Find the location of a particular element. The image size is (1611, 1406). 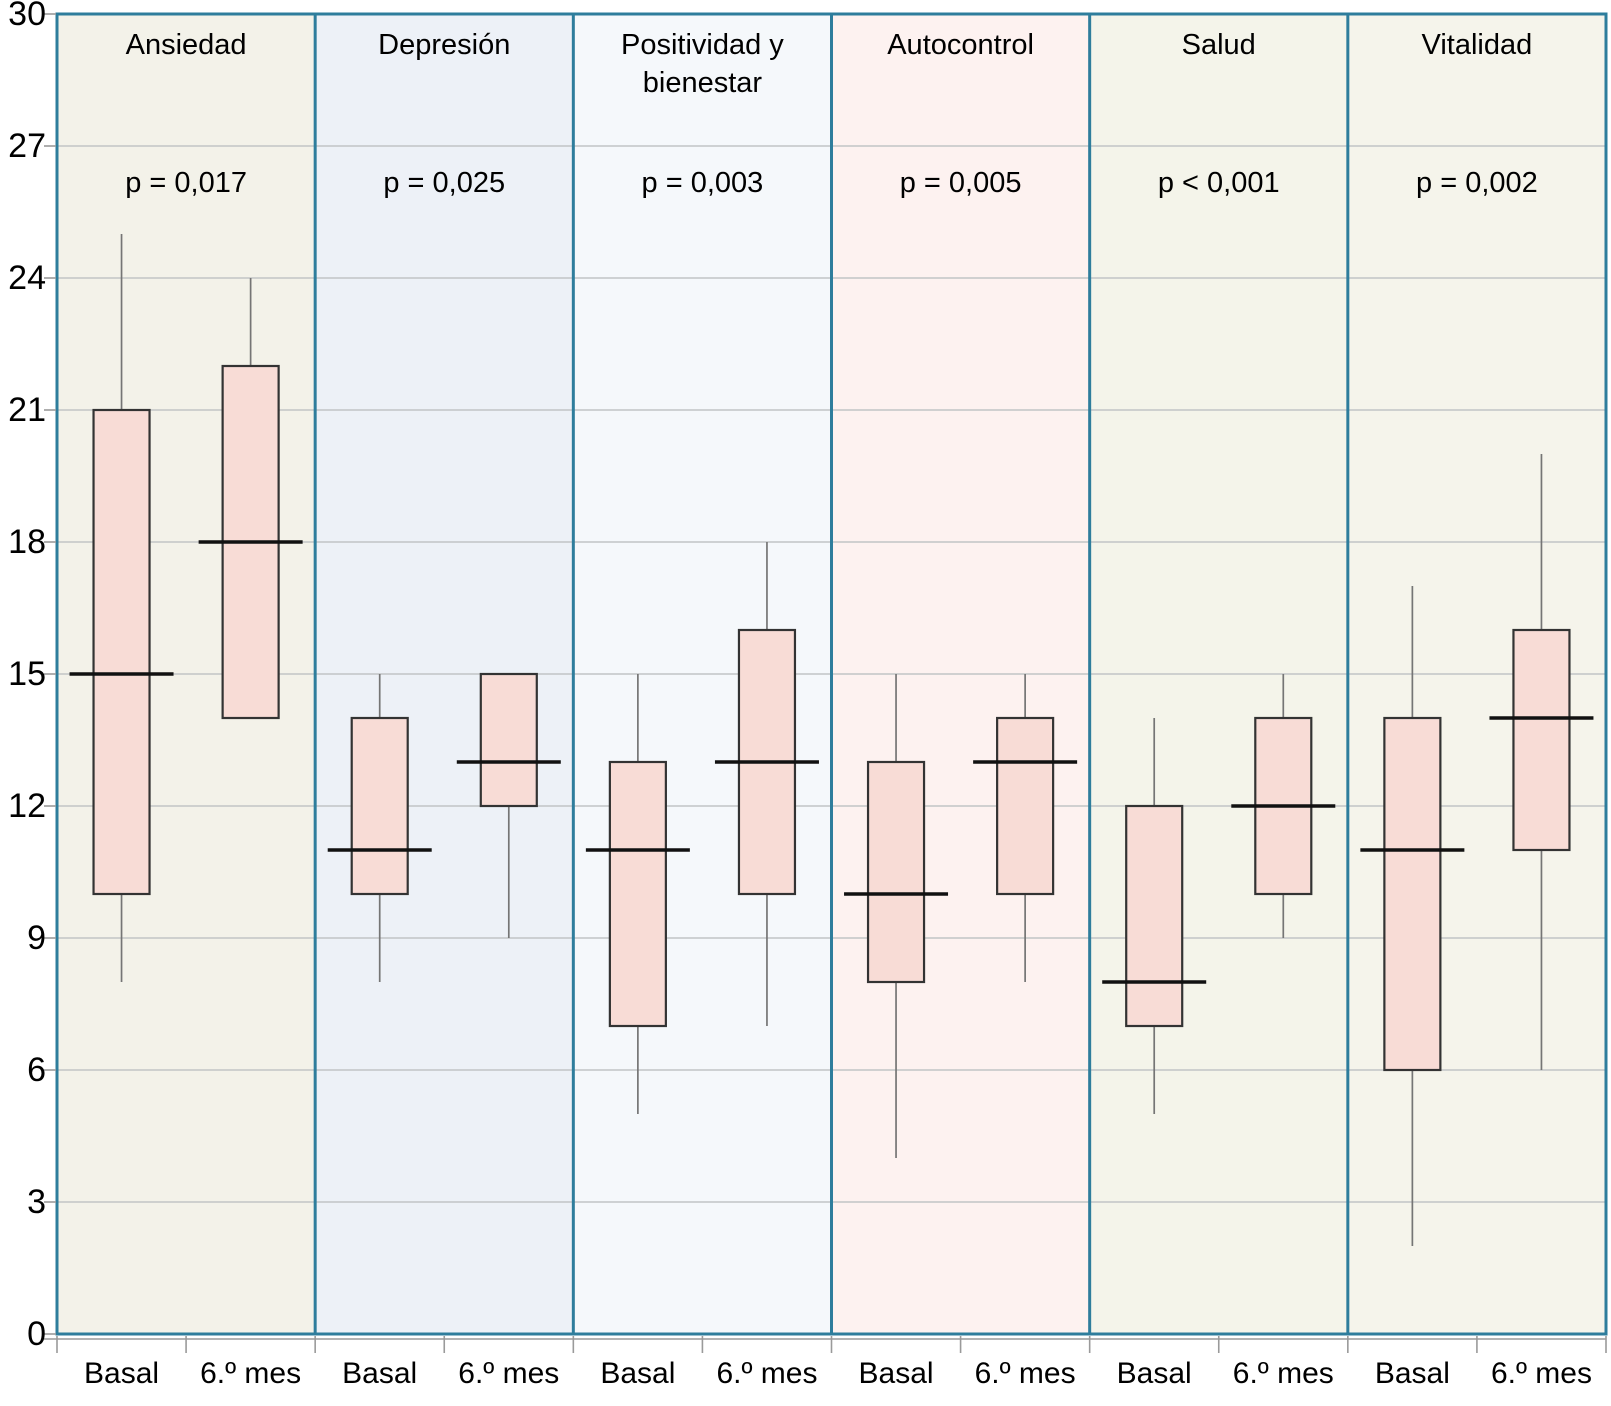

y-tick-label: 18 is located at coordinates (27, 542).